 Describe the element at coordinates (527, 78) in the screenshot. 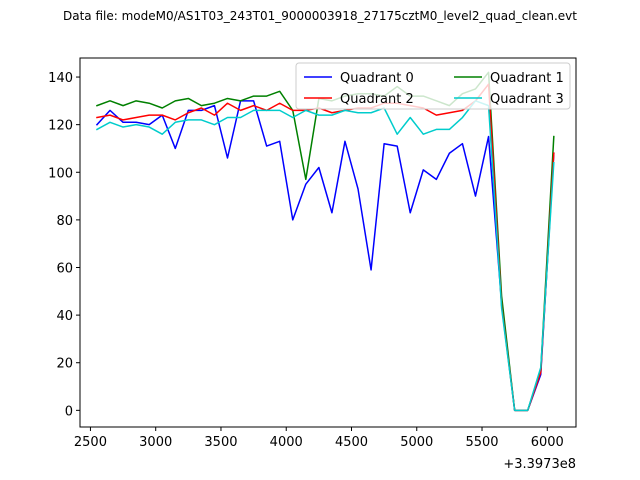

I see `legend-label: Quadrant 1` at that location.